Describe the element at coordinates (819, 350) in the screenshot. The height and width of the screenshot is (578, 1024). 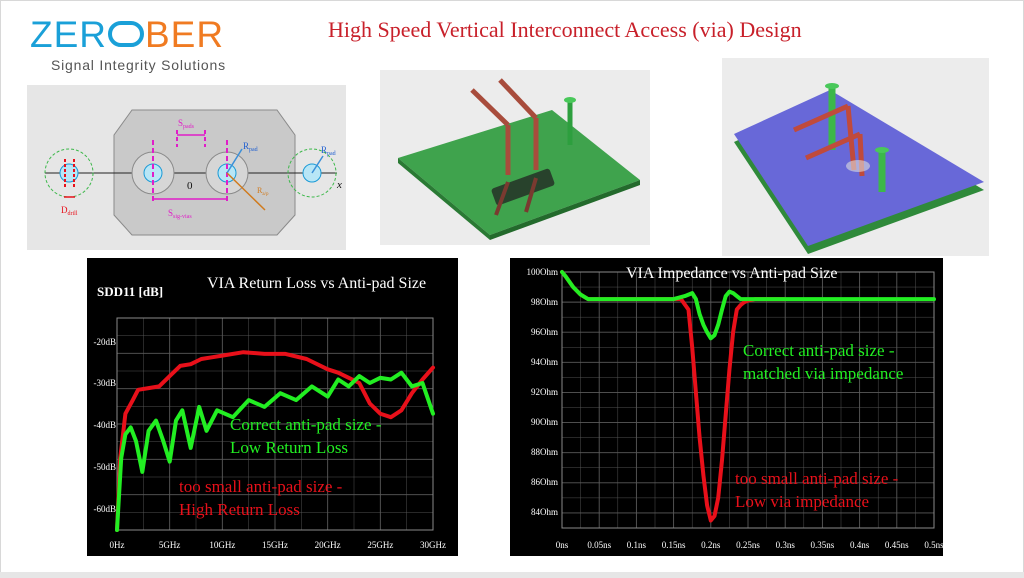
I see `z-annotation-green: Correct anti-pad size -` at that location.